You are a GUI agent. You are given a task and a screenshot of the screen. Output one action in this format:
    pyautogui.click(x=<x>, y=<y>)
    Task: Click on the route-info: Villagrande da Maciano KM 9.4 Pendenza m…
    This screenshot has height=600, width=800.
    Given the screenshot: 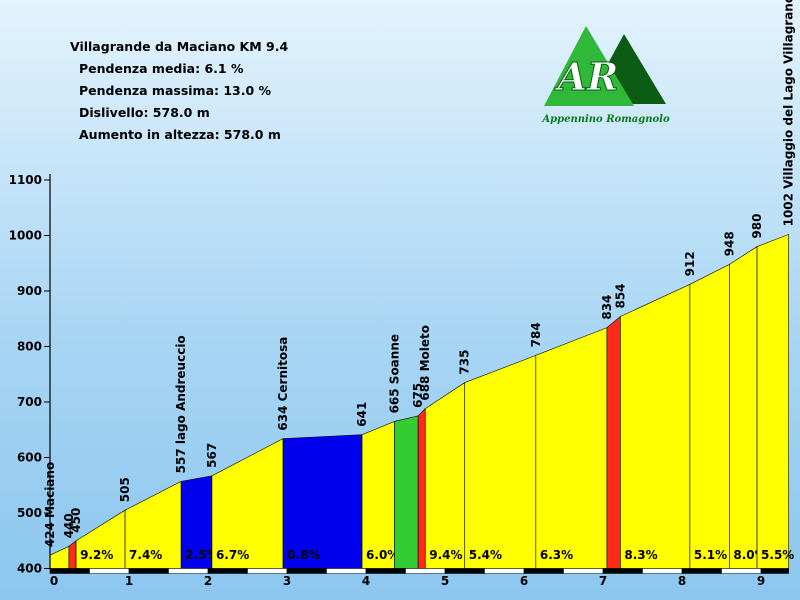 What is the action you would take?
    pyautogui.click(x=179, y=91)
    